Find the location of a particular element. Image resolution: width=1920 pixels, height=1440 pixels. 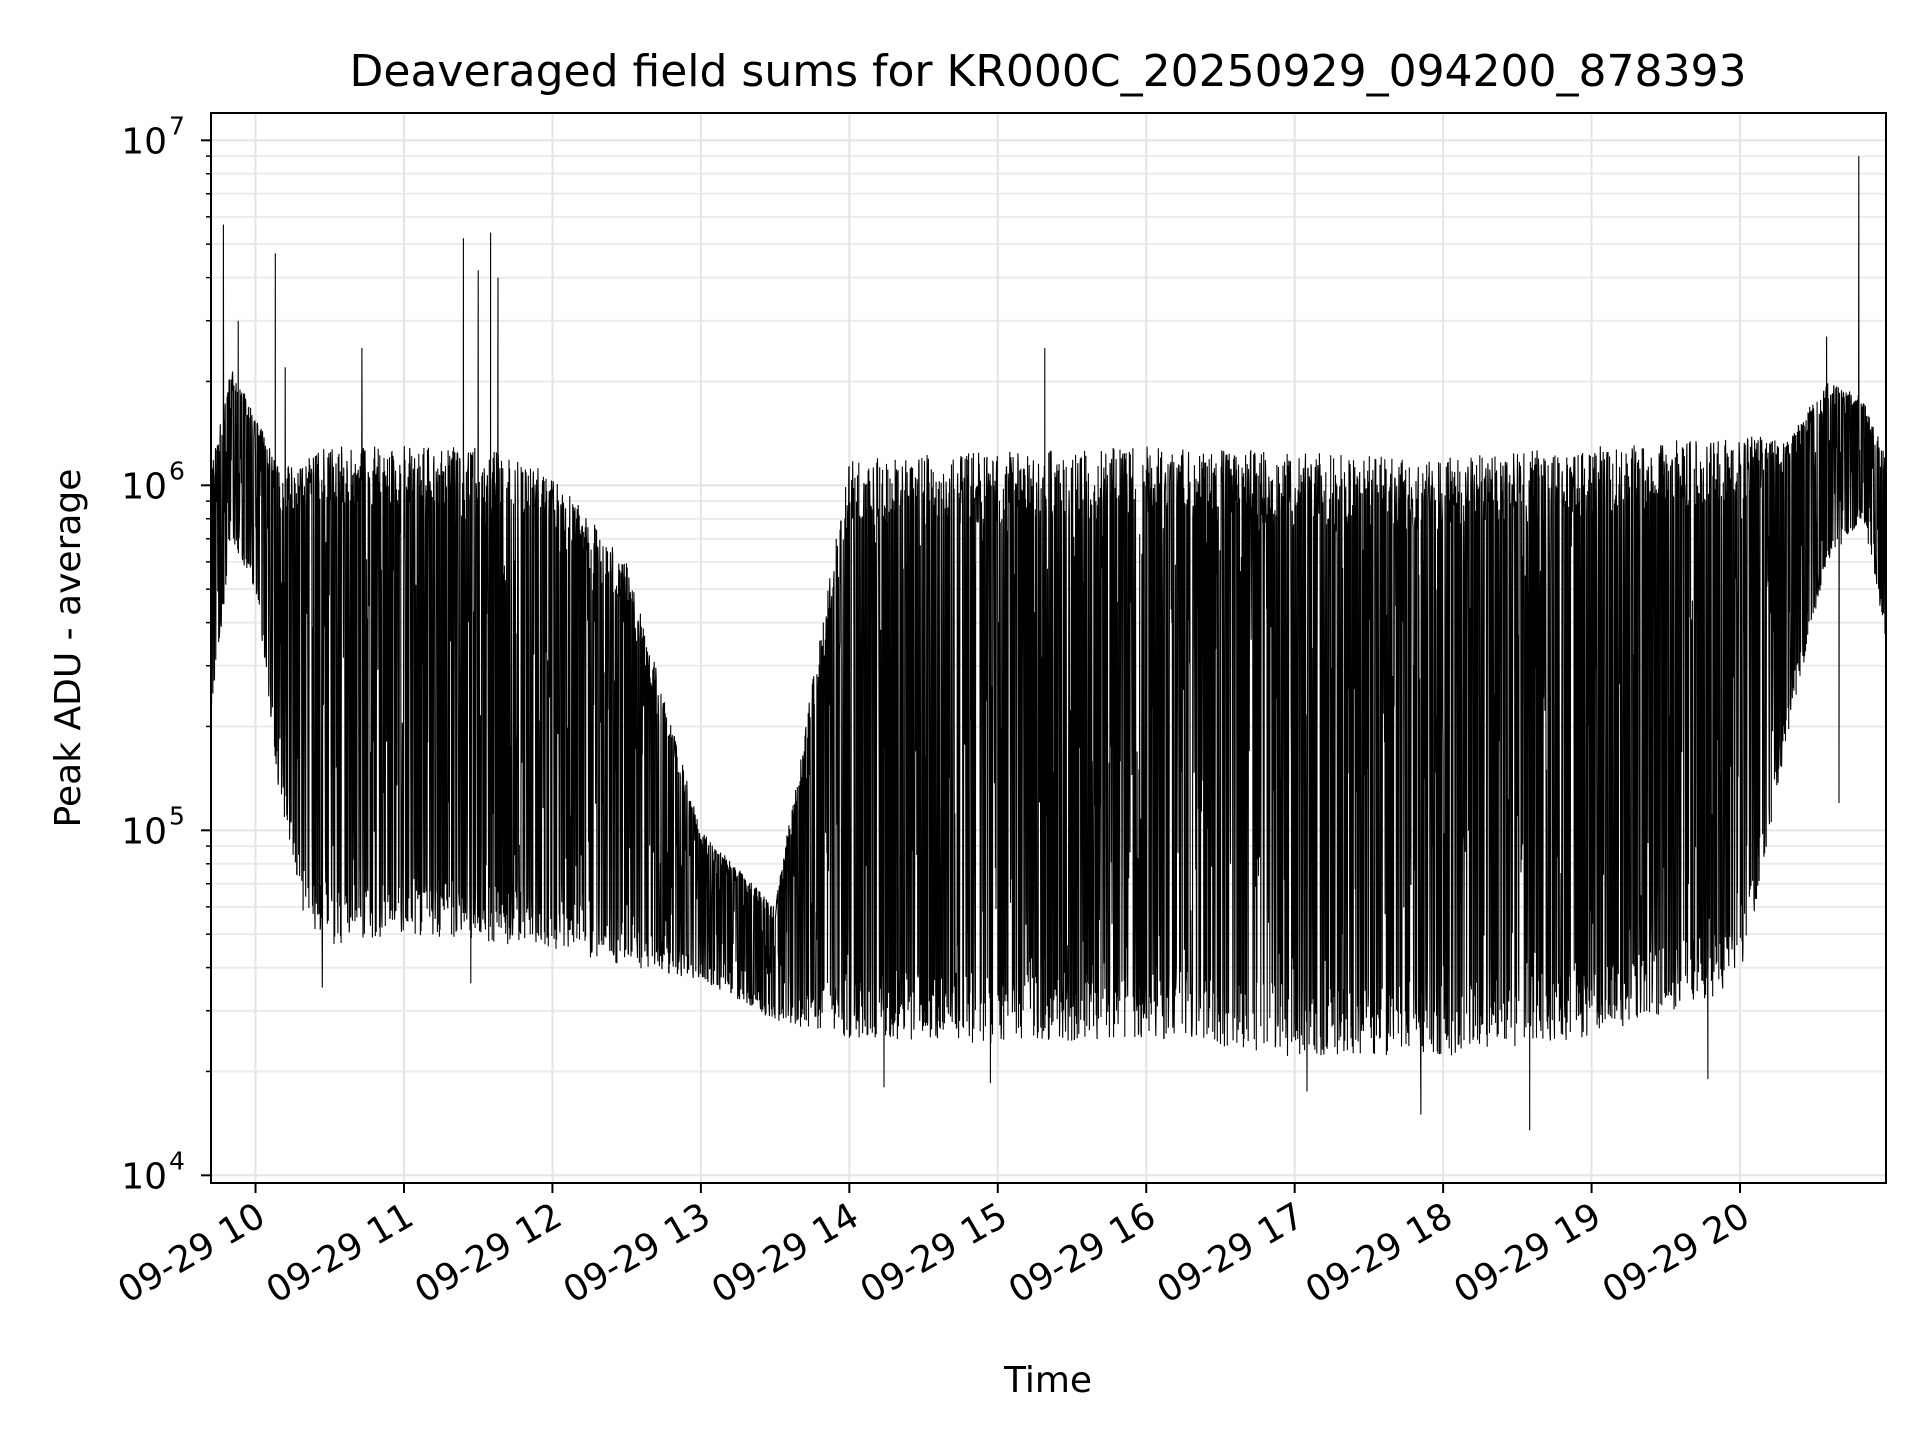

x-axis-label: Time is located at coordinates (1047, 1380).